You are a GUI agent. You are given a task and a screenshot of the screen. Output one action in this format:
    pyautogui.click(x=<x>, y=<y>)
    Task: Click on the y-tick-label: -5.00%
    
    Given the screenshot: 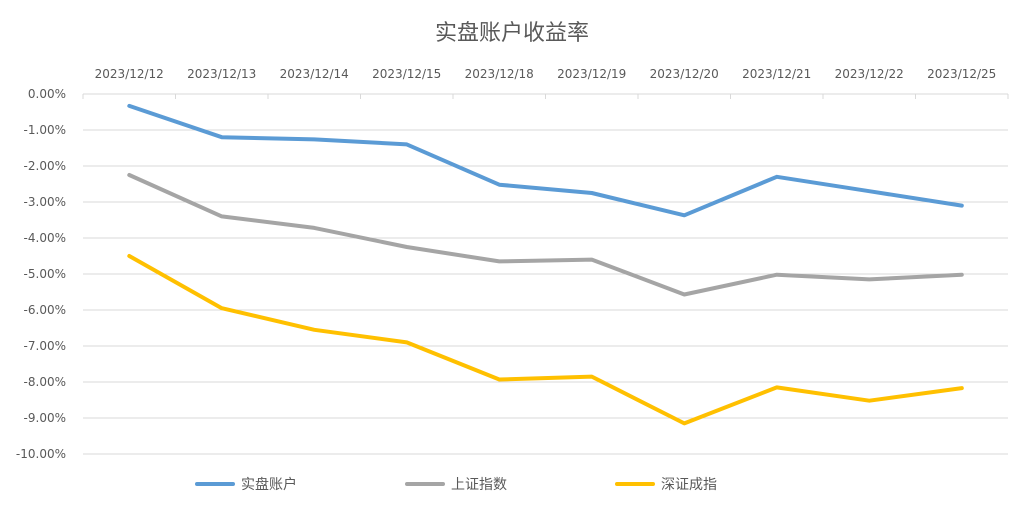 What is the action you would take?
    pyautogui.click(x=45, y=274)
    